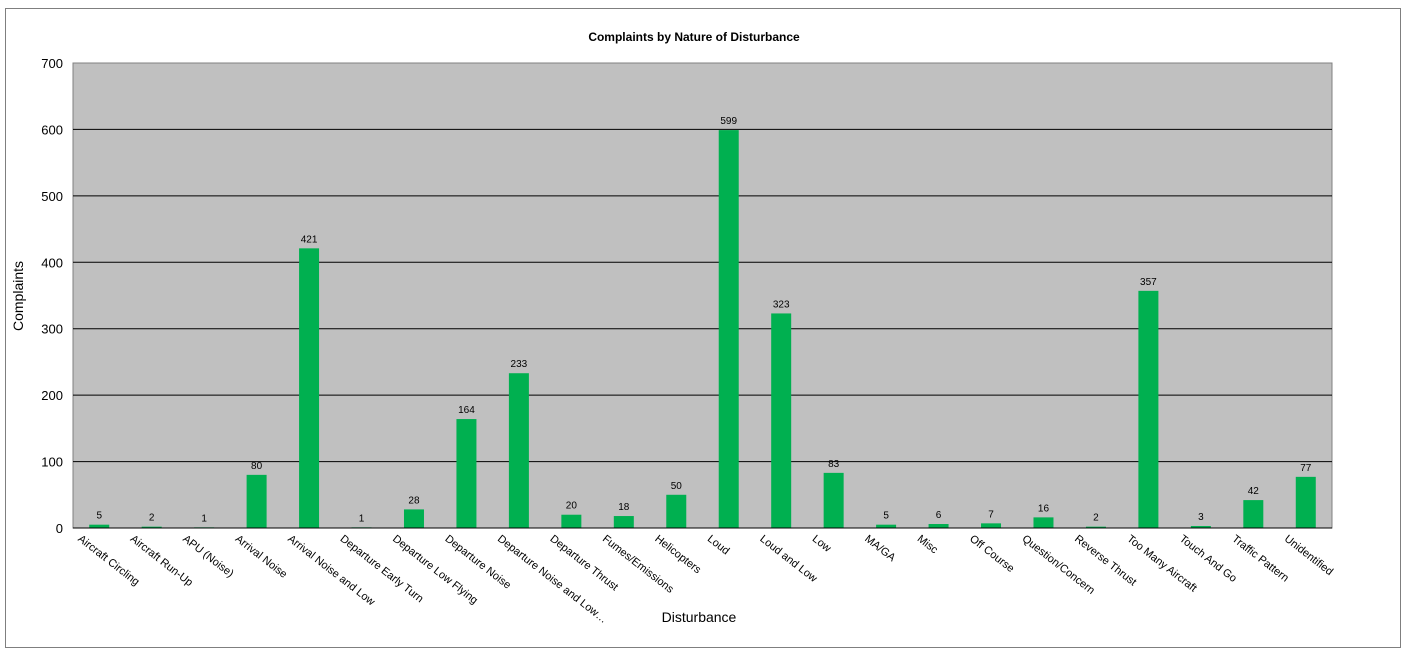 The width and height of the screenshot is (1408, 648). I want to click on x-tick-label: Traffic Pattern, so click(1259, 559).